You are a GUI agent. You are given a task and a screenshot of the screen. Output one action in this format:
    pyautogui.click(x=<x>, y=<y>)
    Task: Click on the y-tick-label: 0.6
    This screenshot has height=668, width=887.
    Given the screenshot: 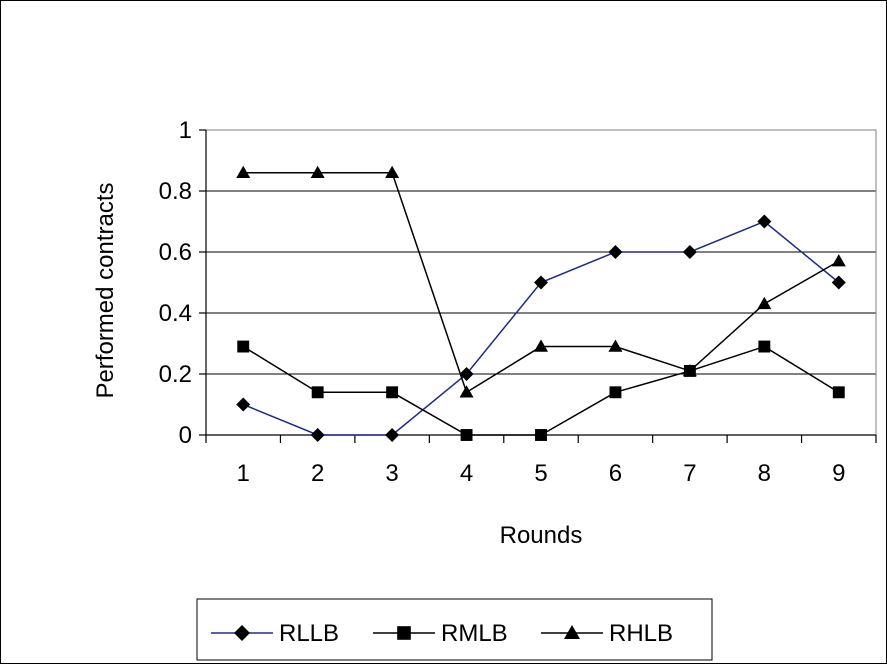 What is the action you would take?
    pyautogui.click(x=175, y=252)
    